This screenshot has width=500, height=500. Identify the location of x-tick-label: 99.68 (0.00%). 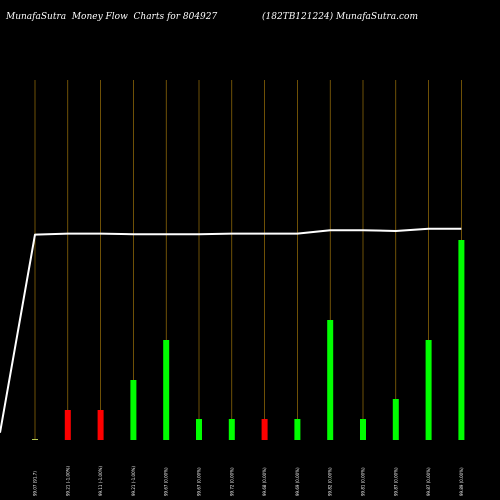
(264, 481).